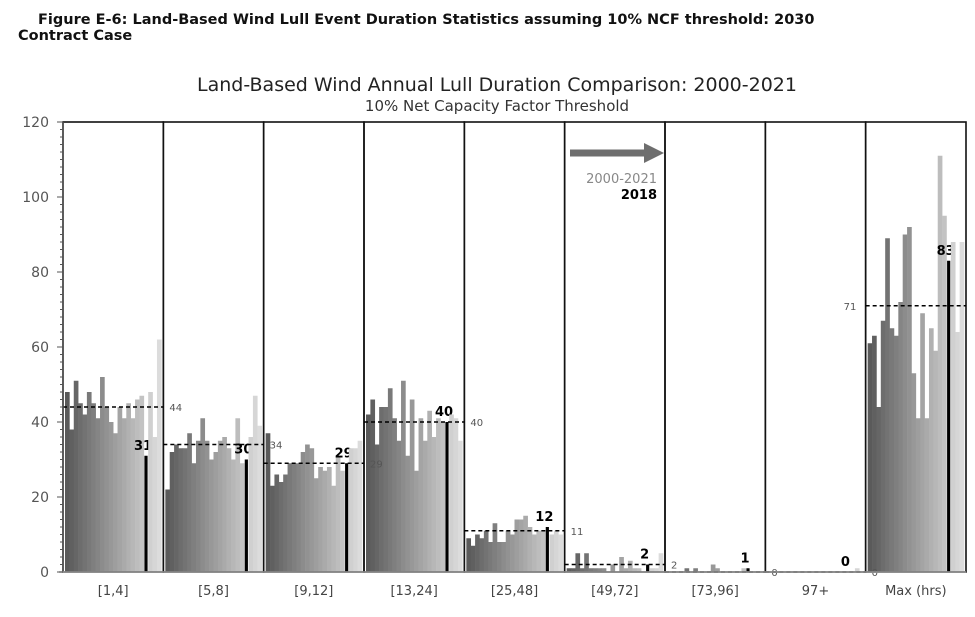 The image size is (975, 617). I want to click on figure-caption-continued: Contract Case, so click(75, 36).